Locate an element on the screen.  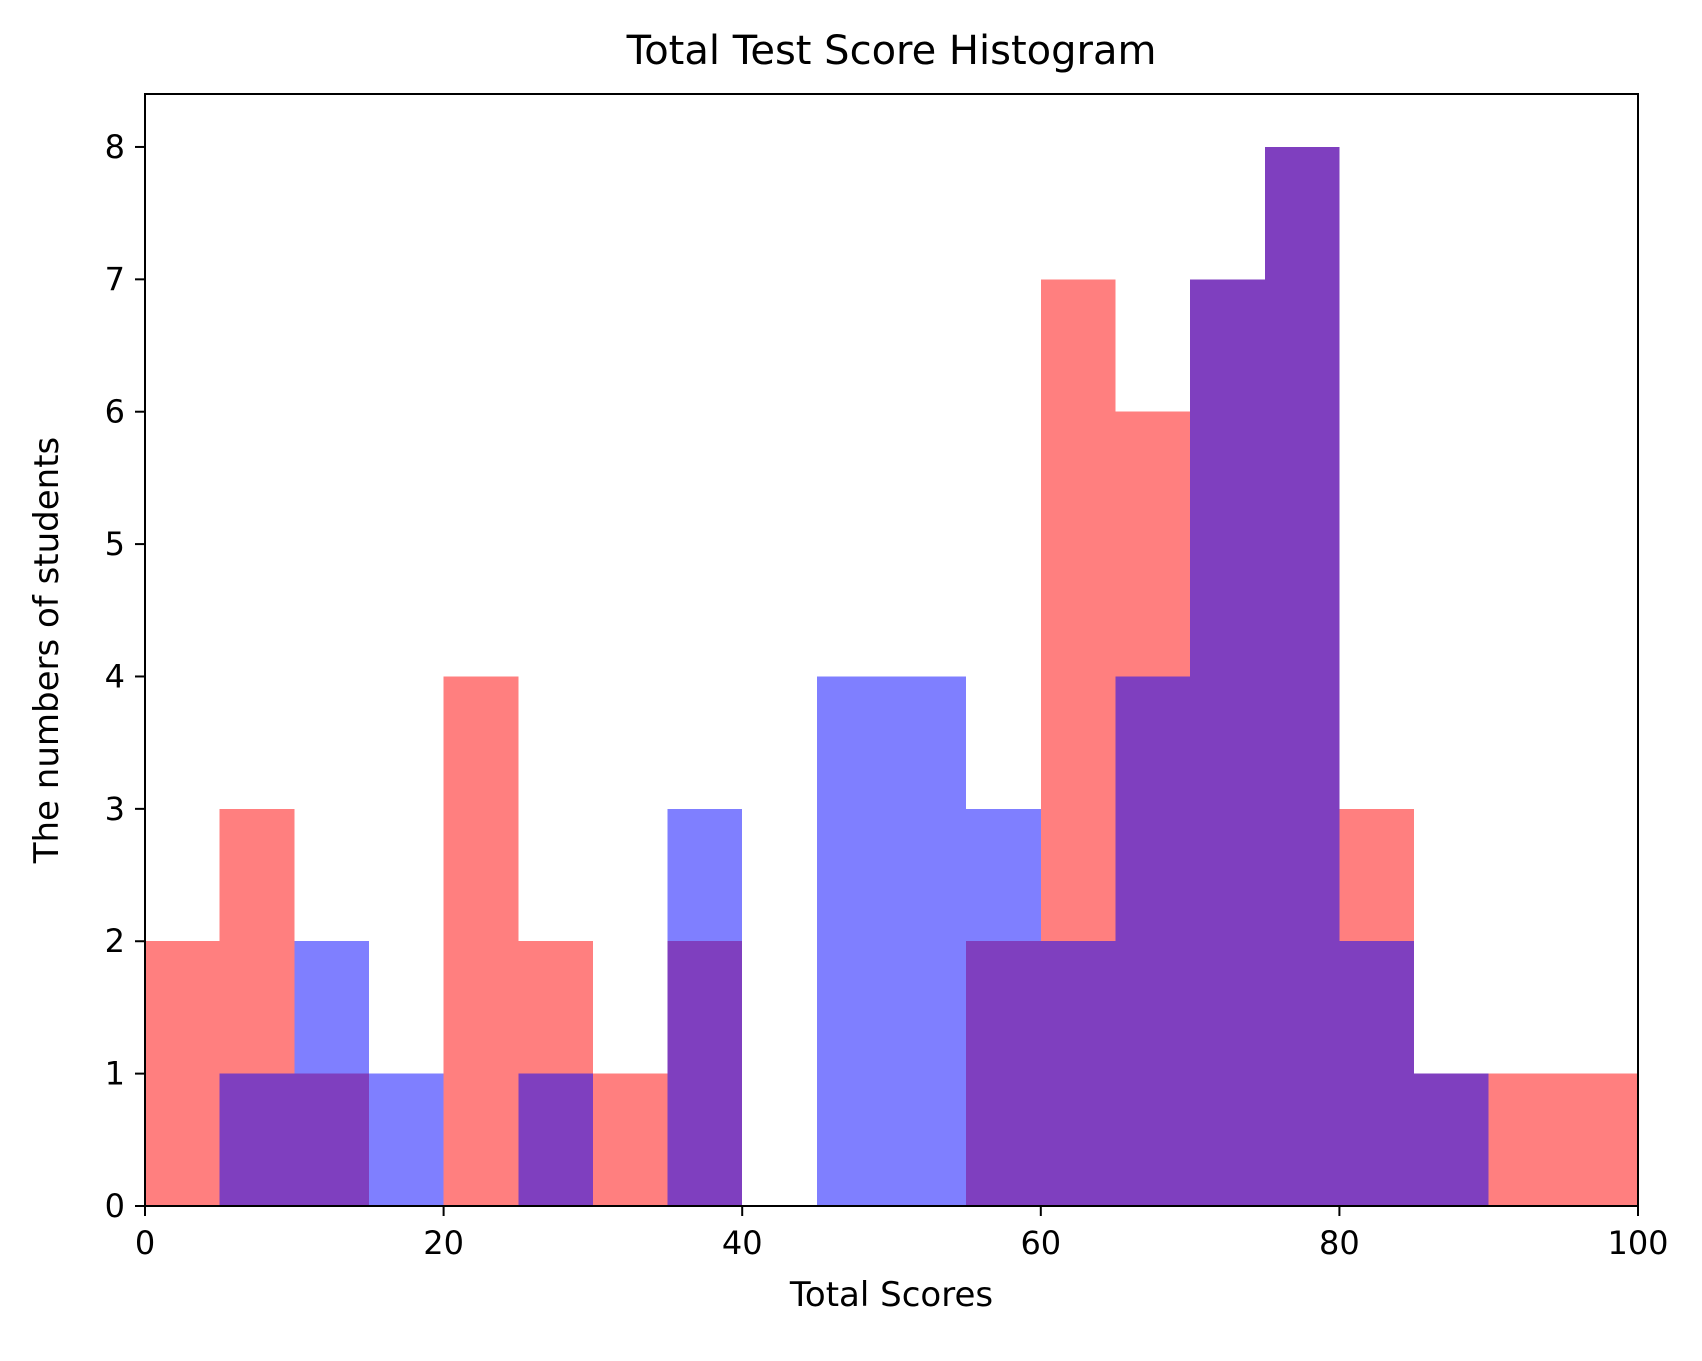
chart-title: Total Test Score Histogram is located at coordinates (891, 51).